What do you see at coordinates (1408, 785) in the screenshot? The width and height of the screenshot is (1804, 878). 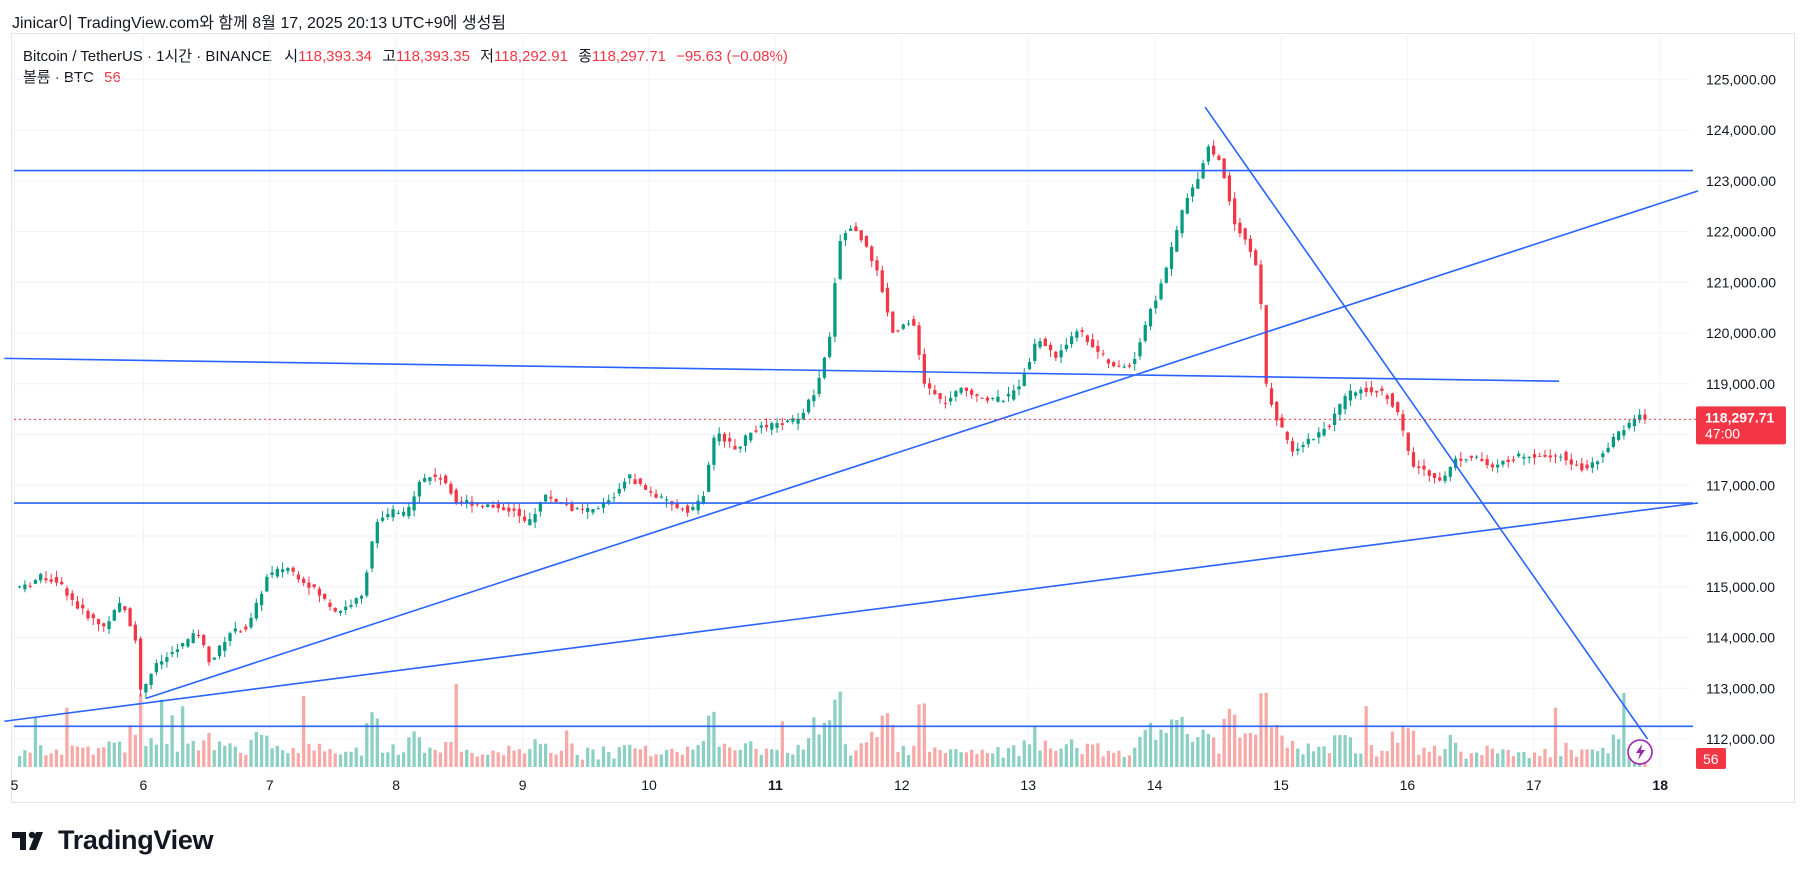 I see `x-tick-label: 16` at bounding box center [1408, 785].